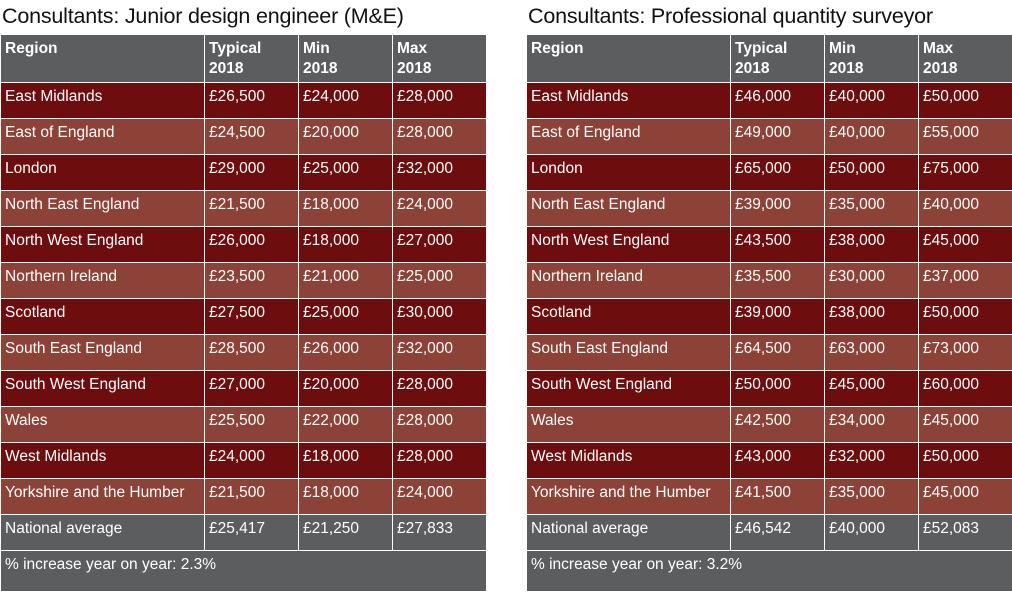 The height and width of the screenshot is (592, 1012). I want to click on header-typical: Typical 2018, so click(251, 58).